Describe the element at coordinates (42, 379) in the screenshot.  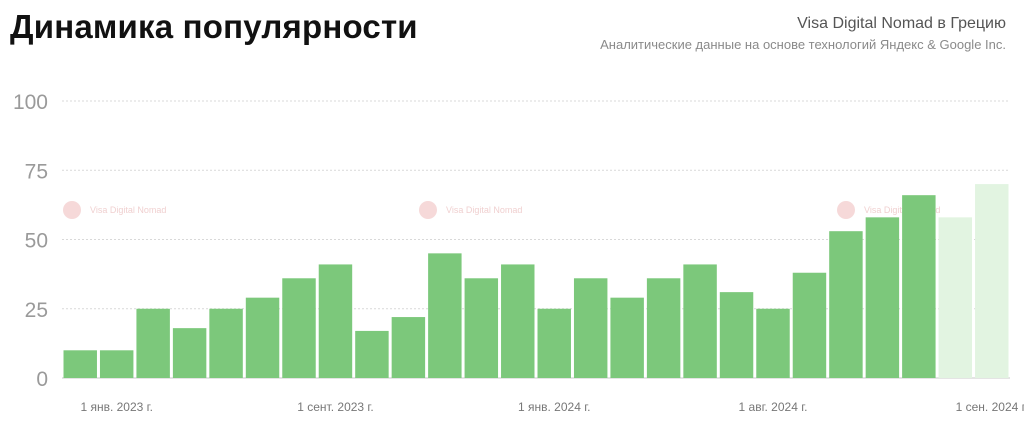
I see `y-tick-label: 0` at that location.